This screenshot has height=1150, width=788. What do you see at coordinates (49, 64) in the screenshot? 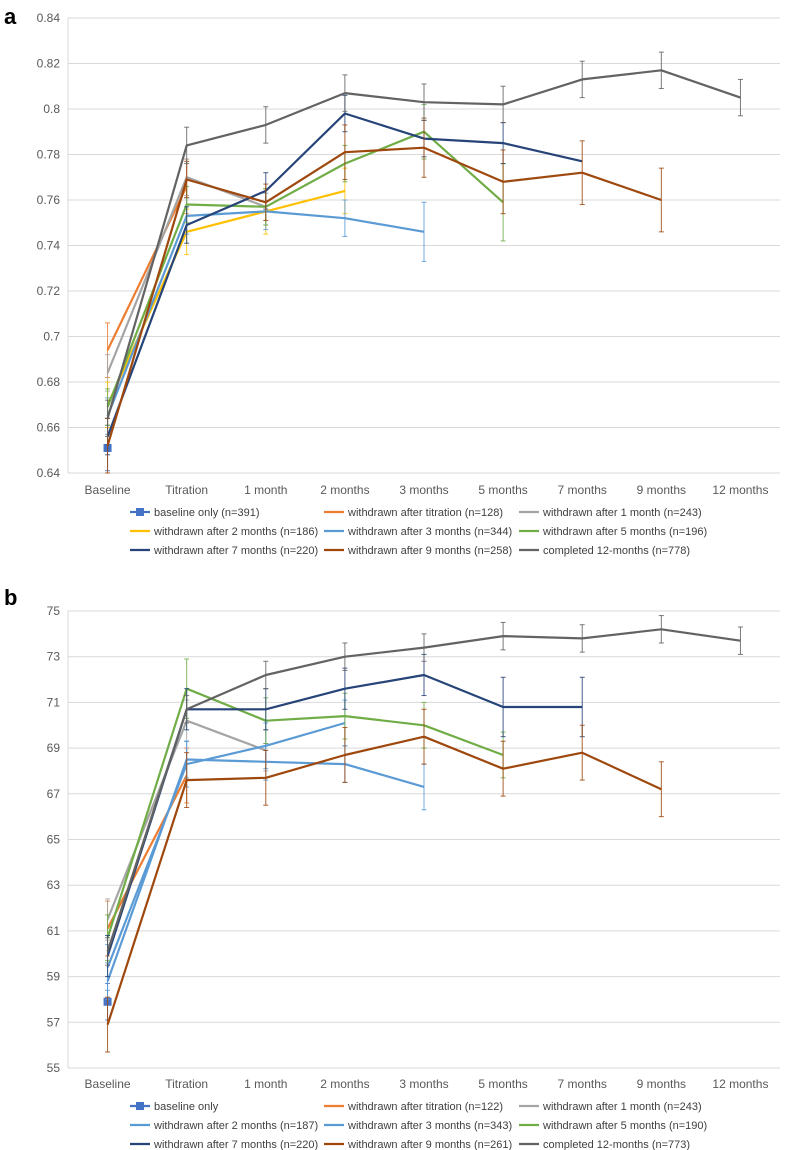
I see `y-tick-label: 0.82` at bounding box center [49, 64].